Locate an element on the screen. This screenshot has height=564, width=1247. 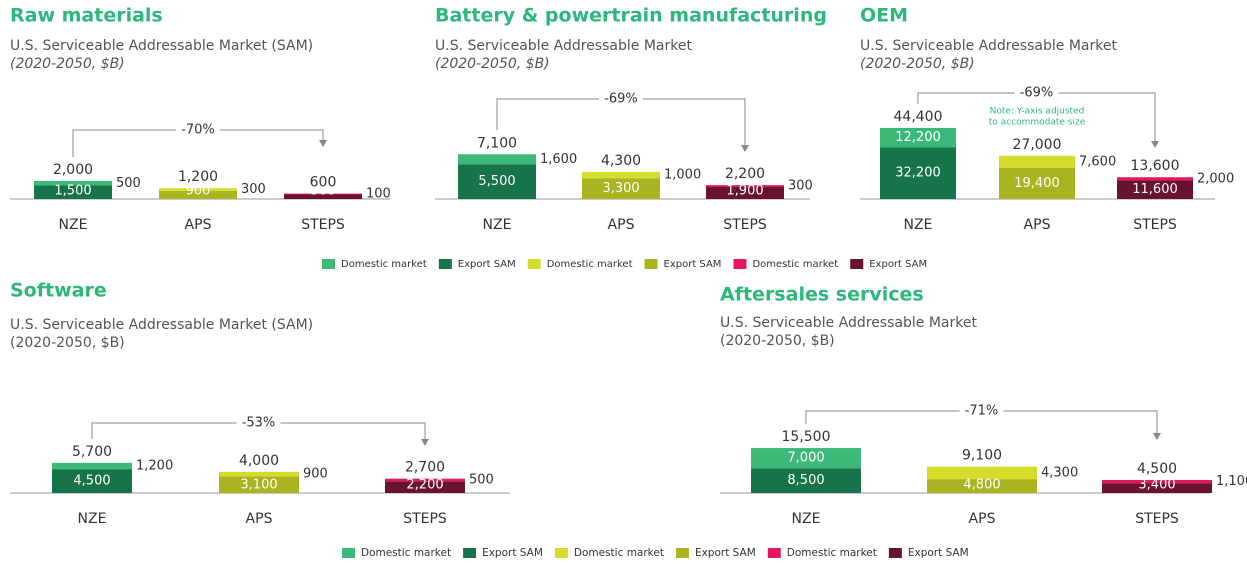
segment-label: 11,600 is located at coordinates (1155, 189).